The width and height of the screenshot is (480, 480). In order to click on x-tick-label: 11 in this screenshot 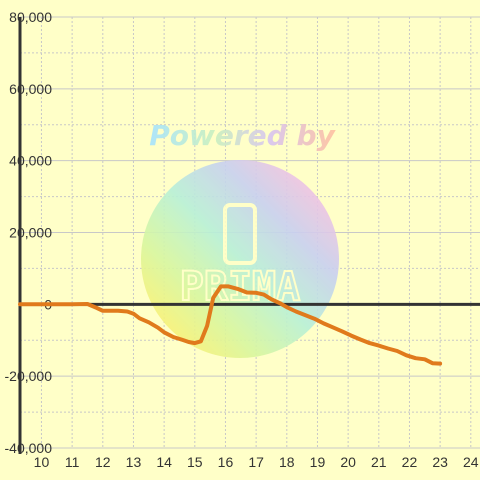, I will do `click(72, 462)`.